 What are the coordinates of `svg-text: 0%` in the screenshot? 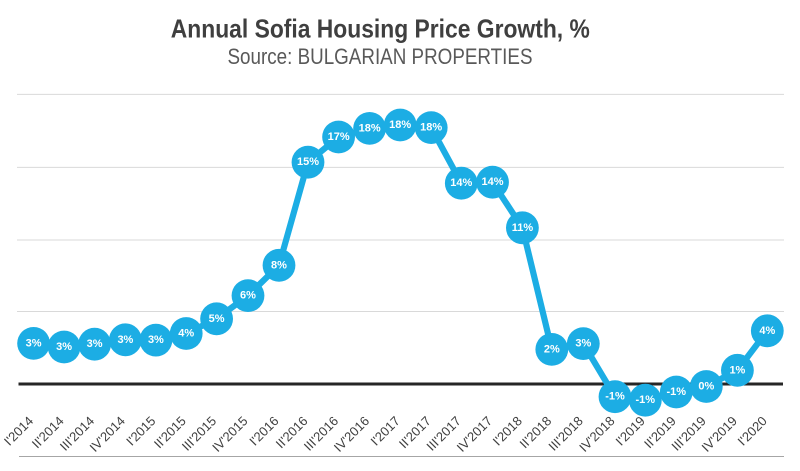 It's located at (706, 387).